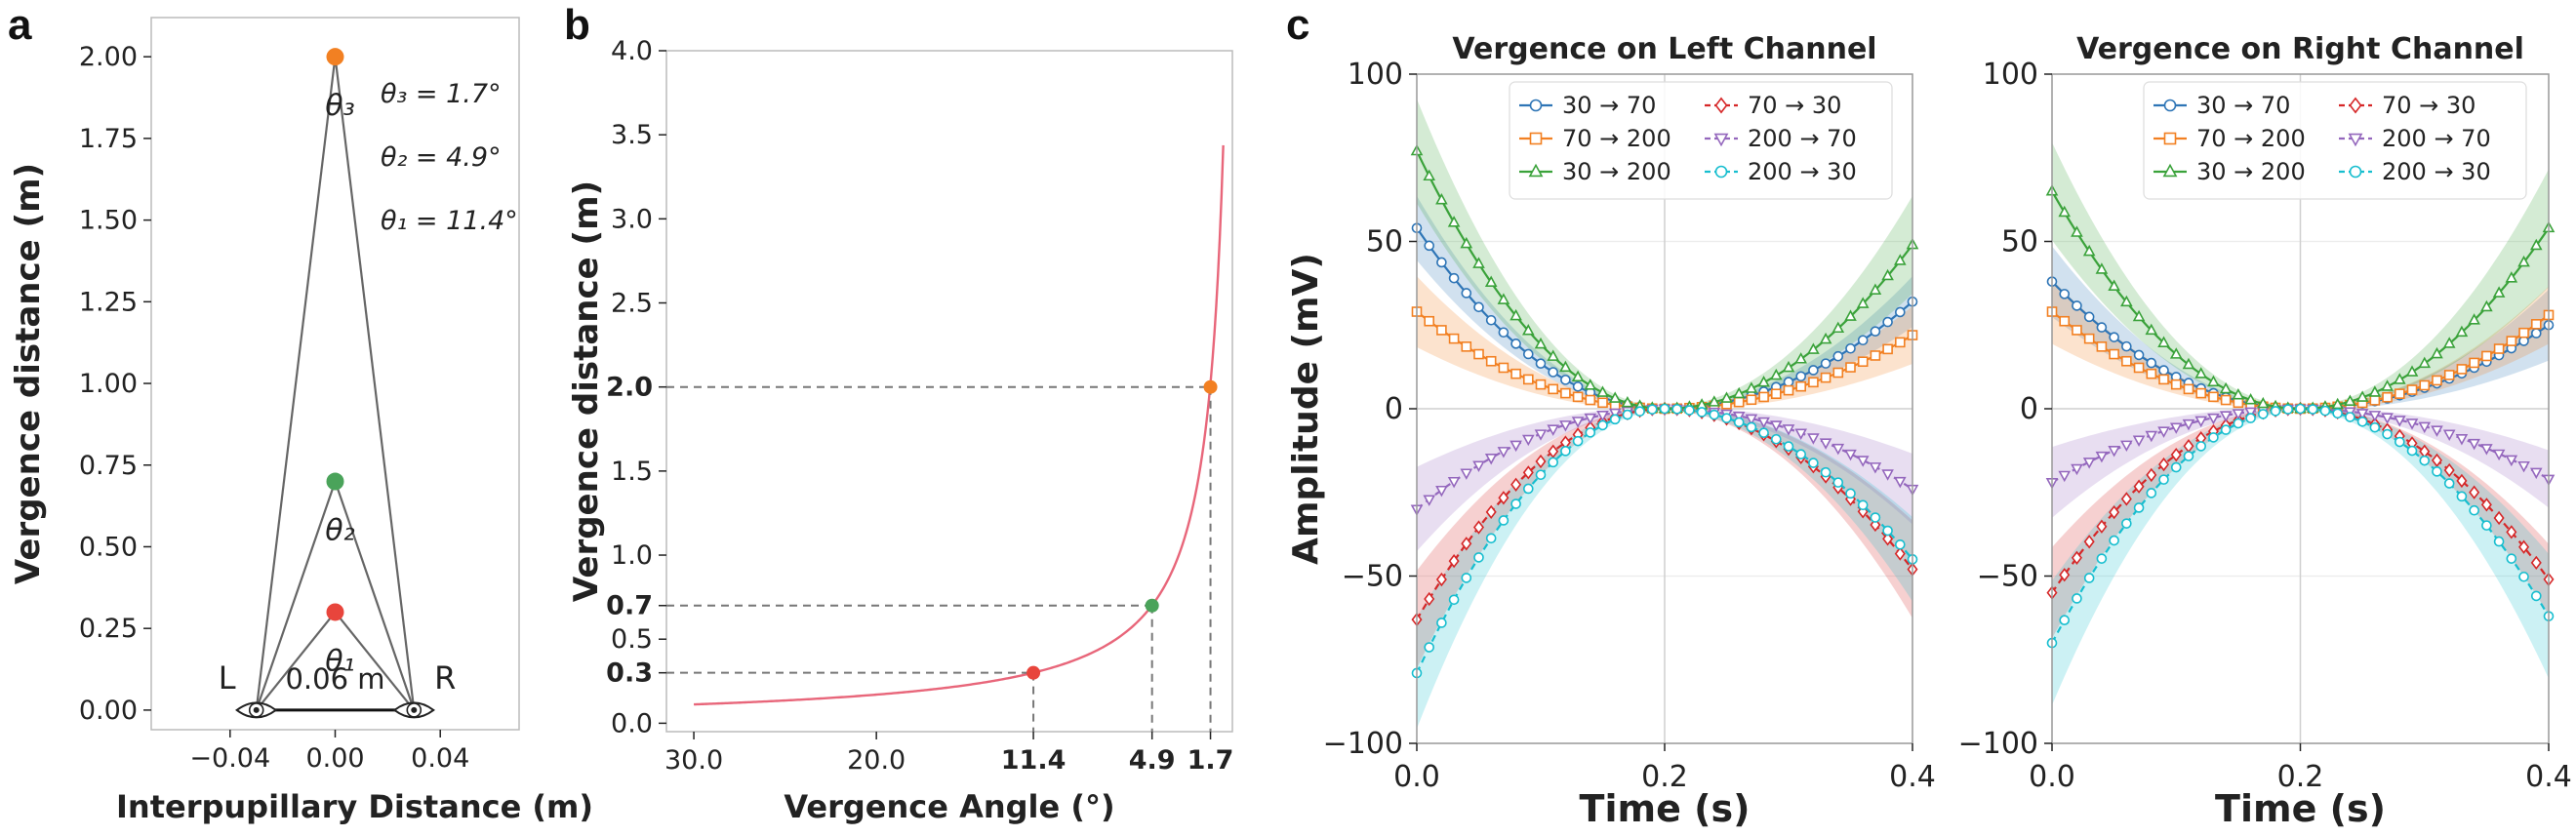 The image size is (2576, 837). What do you see at coordinates (2428, 105) in the screenshot?
I see `legend-label: 70 → 30` at bounding box center [2428, 105].